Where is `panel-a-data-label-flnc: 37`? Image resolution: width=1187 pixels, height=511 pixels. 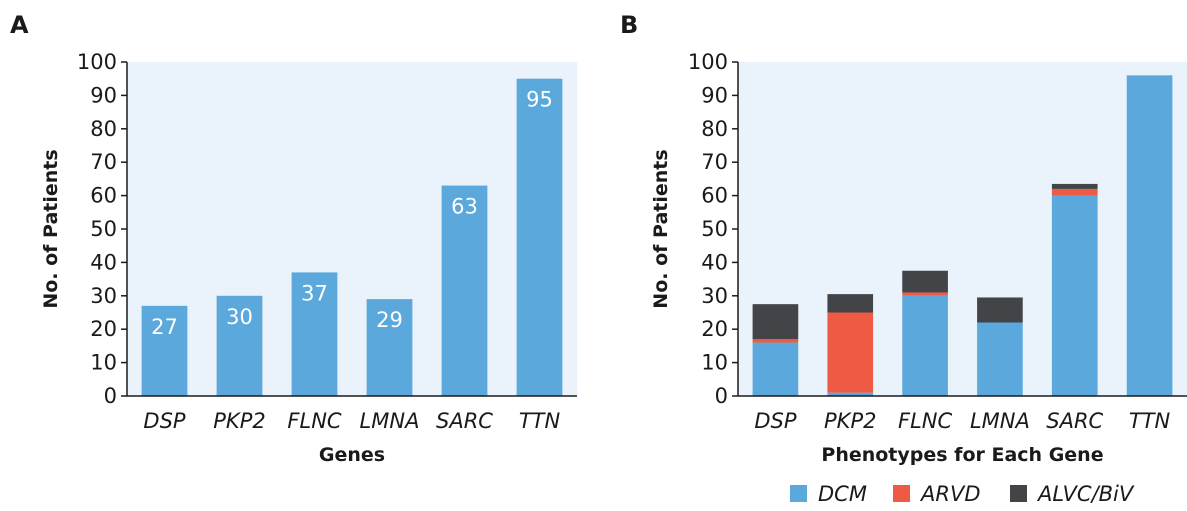 panel-a-data-label-flnc: 37 is located at coordinates (314, 293).